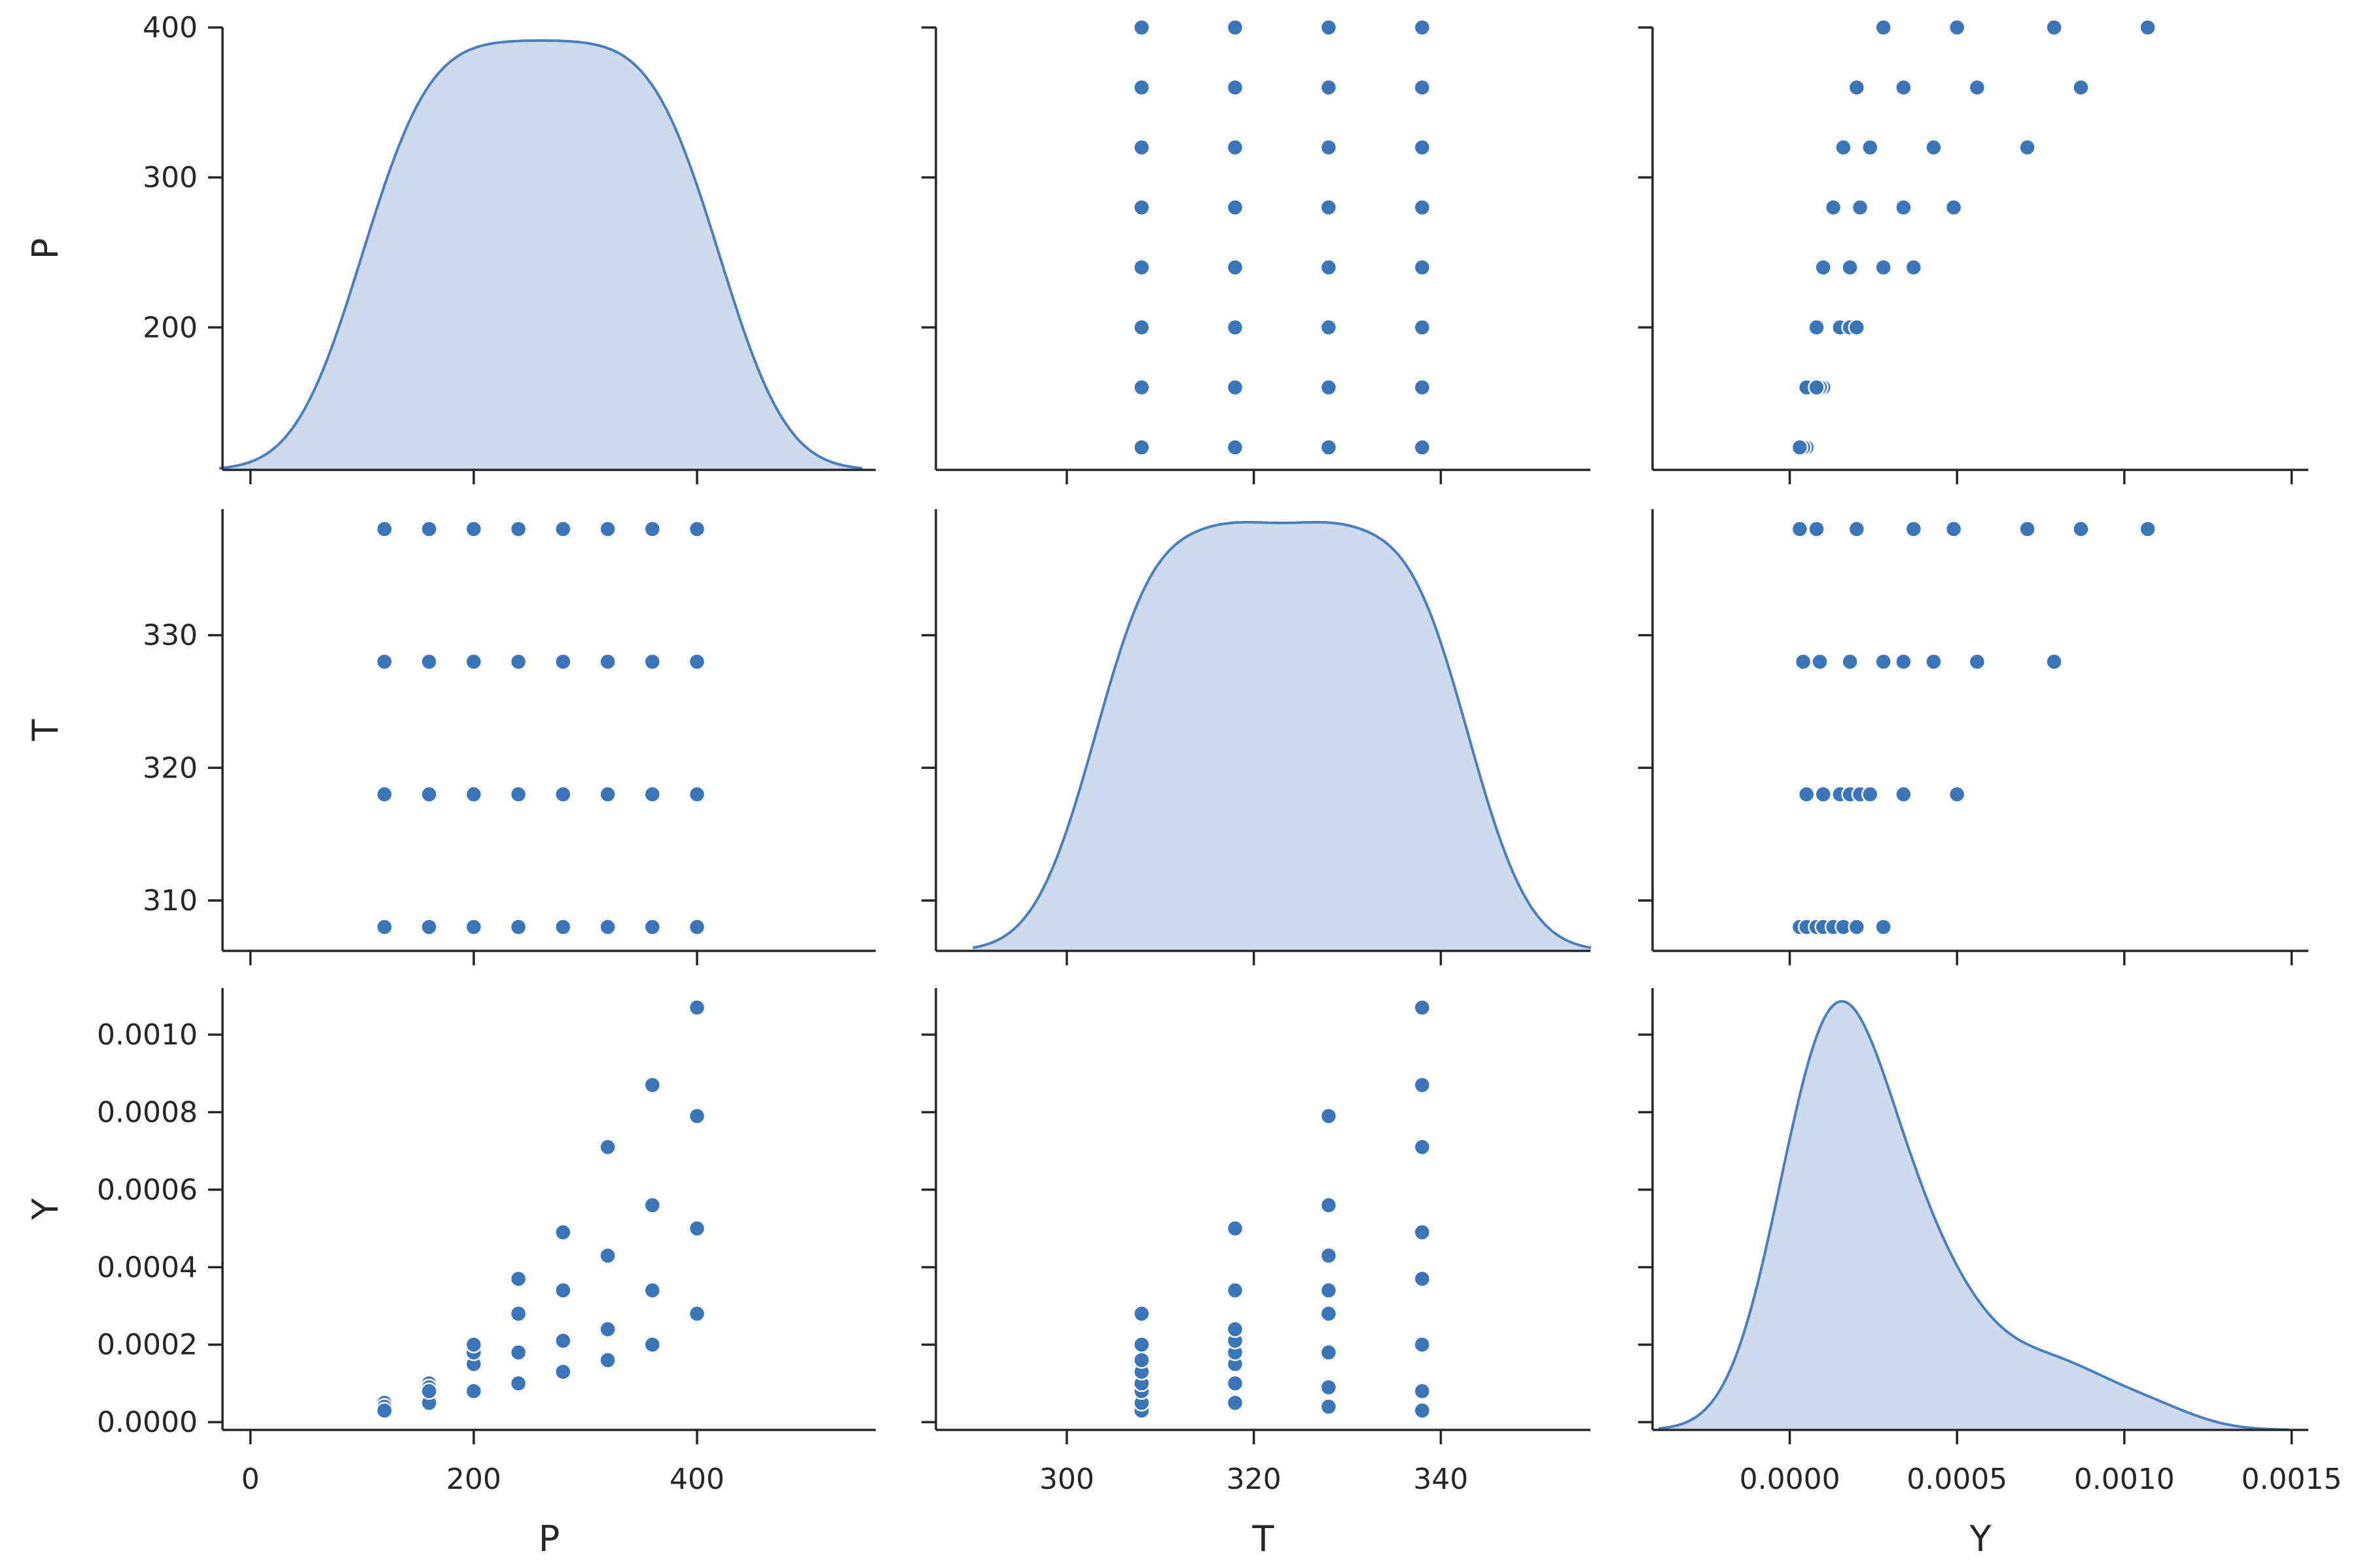  Describe the element at coordinates (170, 901) in the screenshot. I see `y-tick-label: 310` at that location.